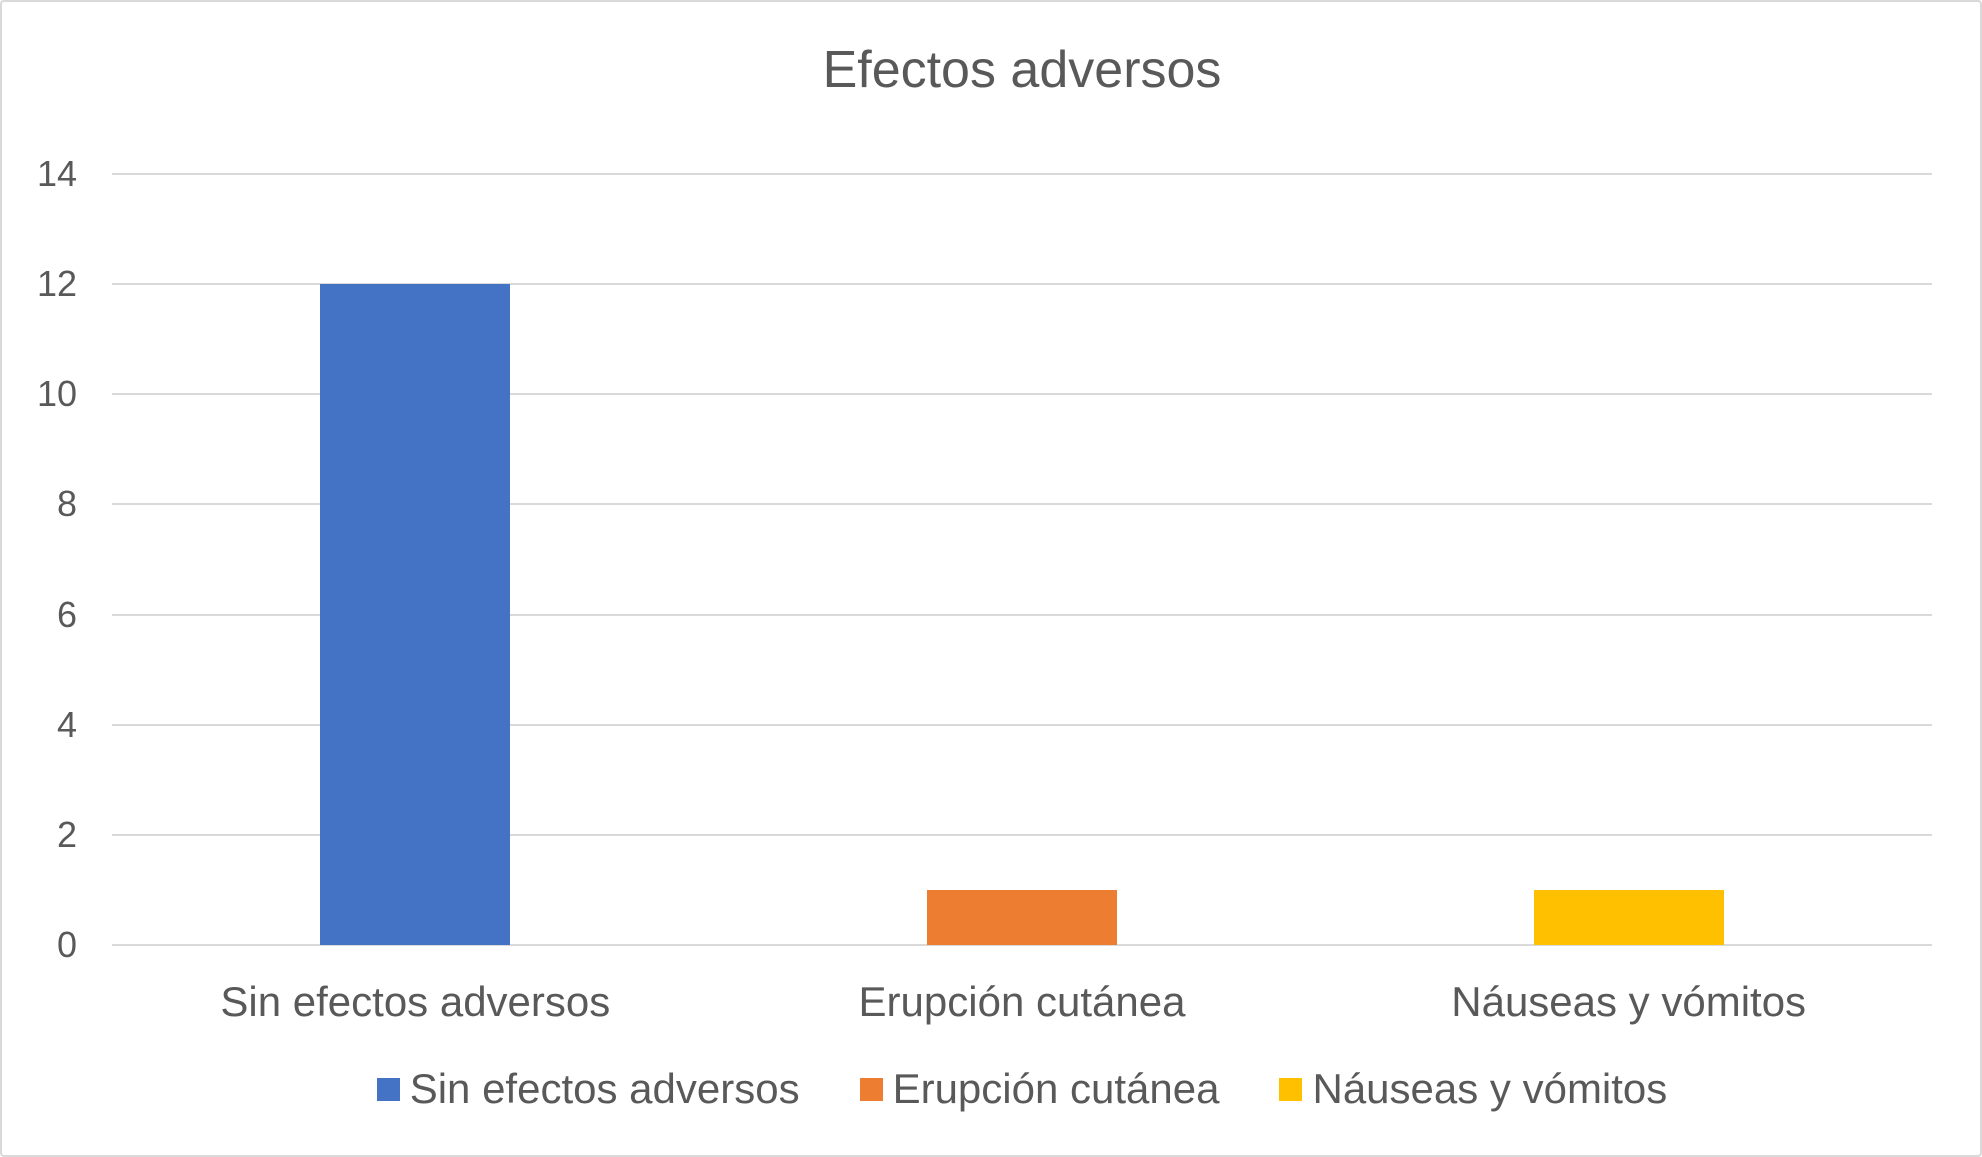 This screenshot has width=1982, height=1157. Describe the element at coordinates (415, 1001) in the screenshot. I see `x-axis-category-label: Sin efectos adversos` at that location.